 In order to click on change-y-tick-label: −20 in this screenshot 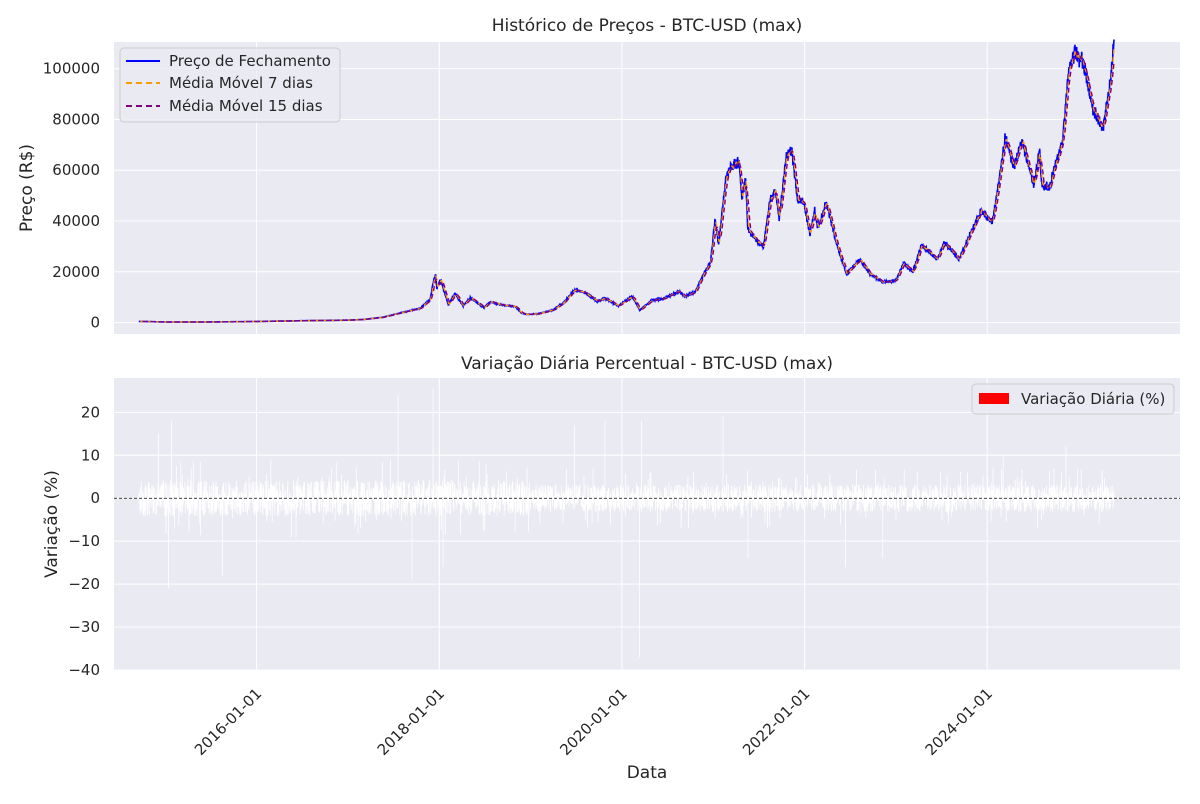, I will do `click(84, 584)`.